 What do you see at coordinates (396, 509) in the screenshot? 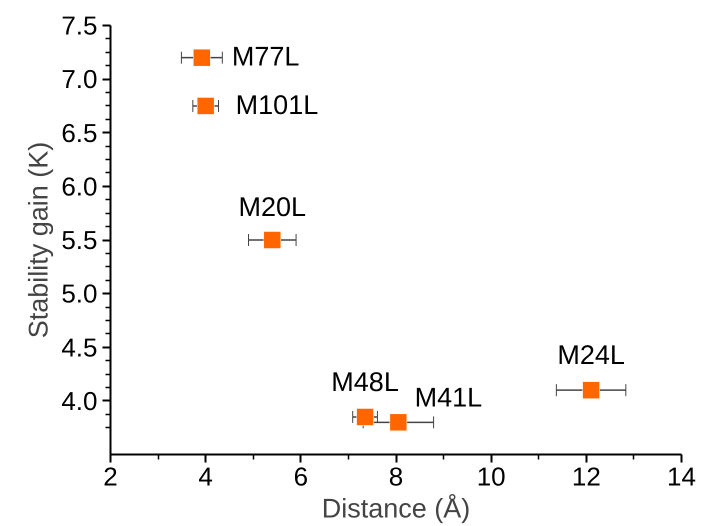
I see `x-axis-title: Distance (Å)` at bounding box center [396, 509].